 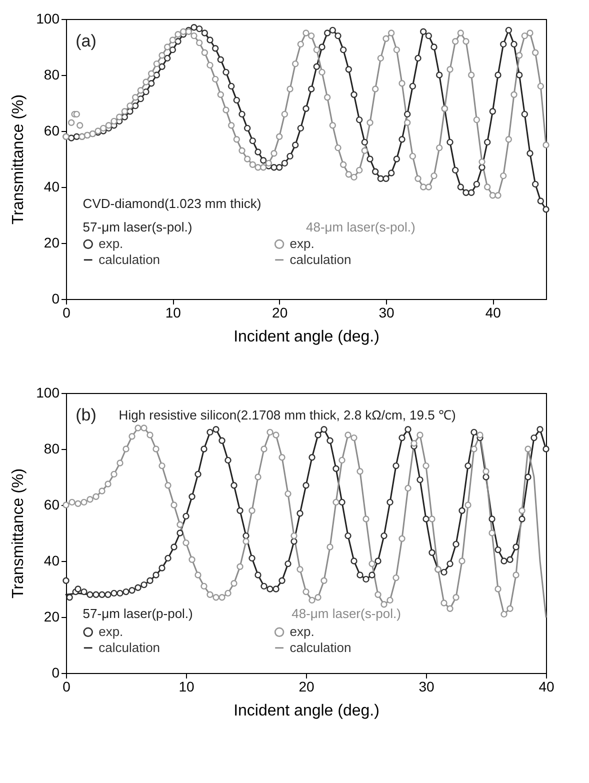 I want to click on annotation: (a), so click(x=86, y=40).